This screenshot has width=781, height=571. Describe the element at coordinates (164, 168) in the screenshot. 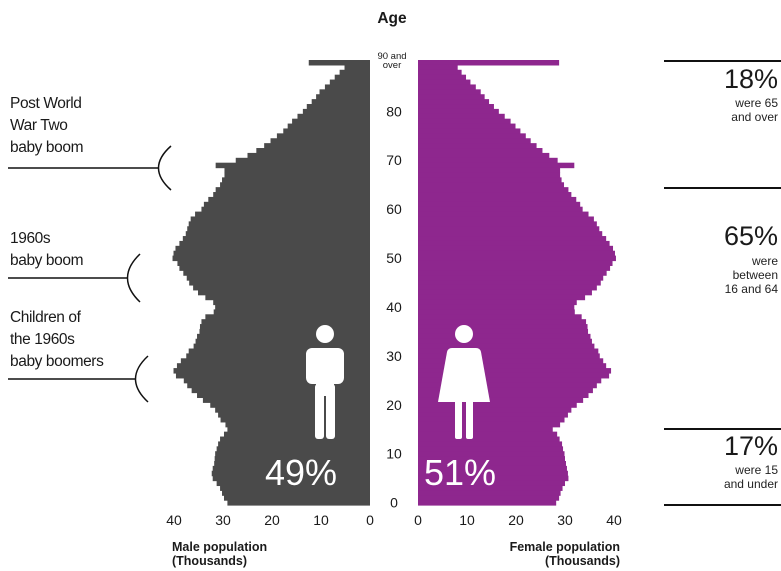

I see `post-war-bracket` at that location.